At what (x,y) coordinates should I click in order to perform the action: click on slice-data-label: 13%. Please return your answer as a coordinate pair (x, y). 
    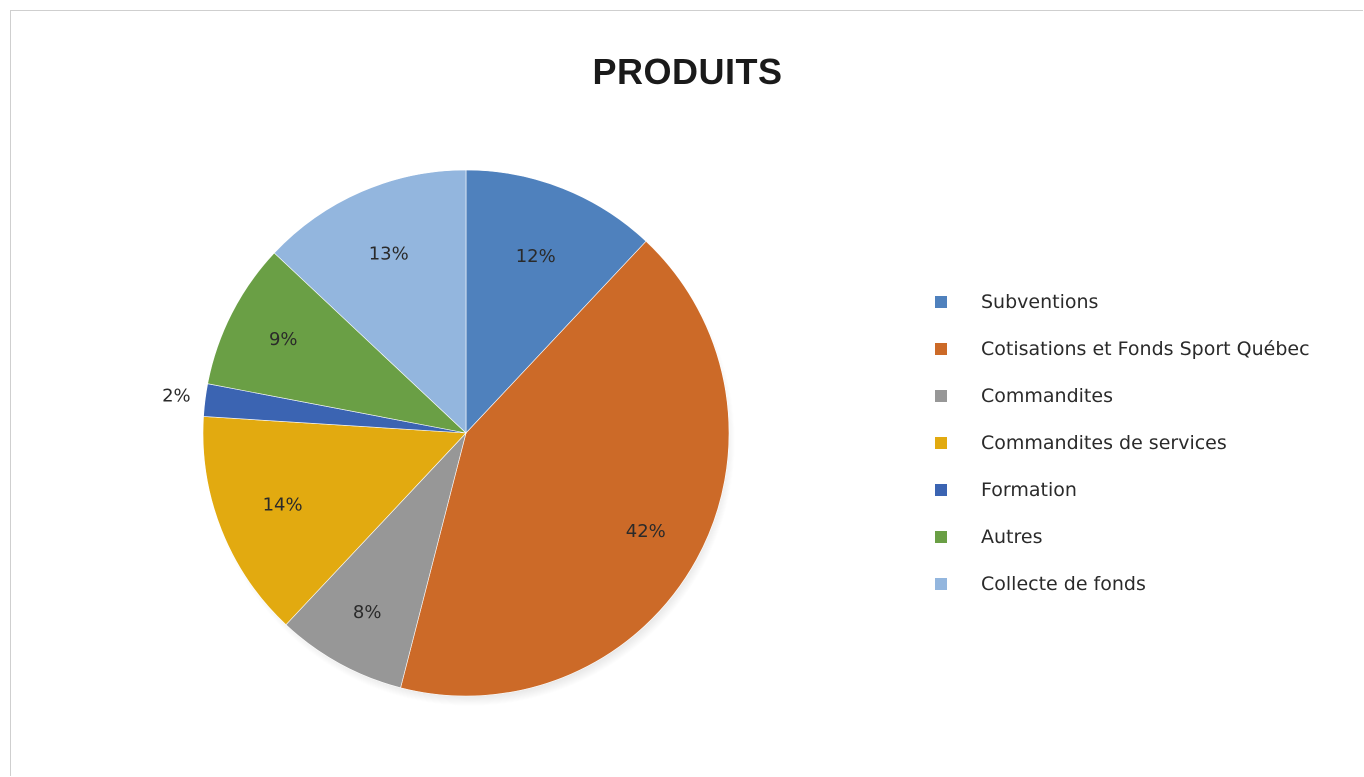
    Looking at the image, I should click on (389, 253).